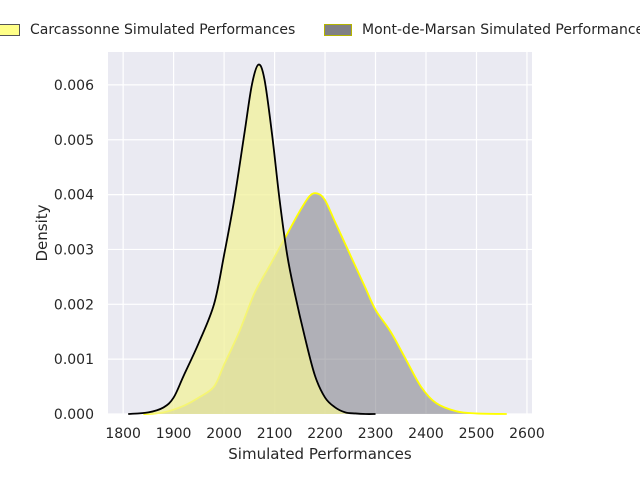  What do you see at coordinates (74, 196) in the screenshot?
I see `y-tick-label: 0.004` at bounding box center [74, 196].